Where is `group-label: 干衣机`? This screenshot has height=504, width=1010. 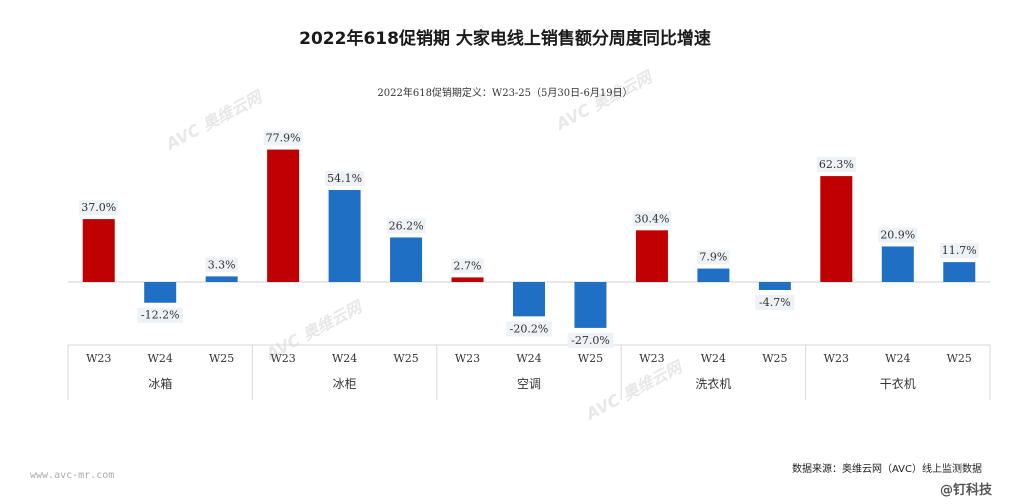 group-label: 干衣机 is located at coordinates (898, 383).